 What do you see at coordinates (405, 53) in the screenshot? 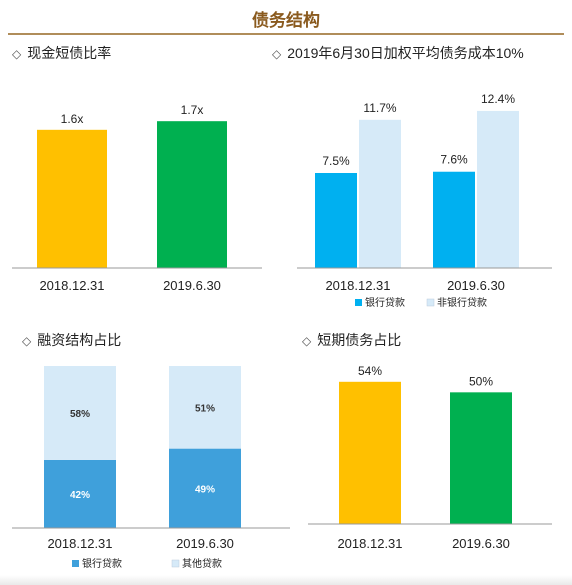
I see `funding-cost-title: 2019年6月30日加权平均债务成本10%` at bounding box center [405, 53].